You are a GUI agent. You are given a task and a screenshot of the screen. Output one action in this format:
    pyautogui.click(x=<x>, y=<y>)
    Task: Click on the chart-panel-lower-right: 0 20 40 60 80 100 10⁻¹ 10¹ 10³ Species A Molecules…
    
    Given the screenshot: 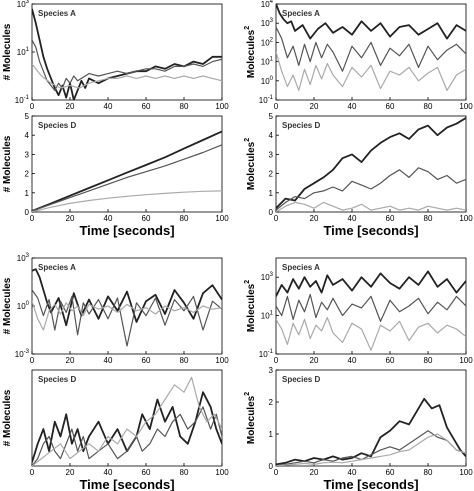 What is the action you would take?
    pyautogui.click(x=358, y=311)
    